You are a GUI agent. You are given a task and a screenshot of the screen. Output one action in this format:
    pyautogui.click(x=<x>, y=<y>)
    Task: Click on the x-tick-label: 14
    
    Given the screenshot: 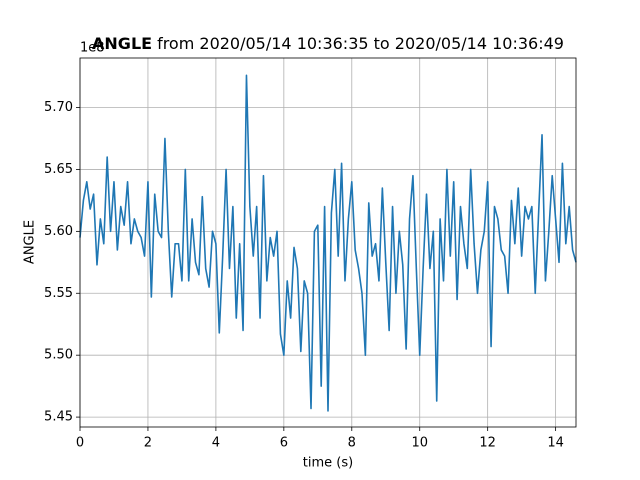 What is the action you would take?
    pyautogui.click(x=555, y=443)
    